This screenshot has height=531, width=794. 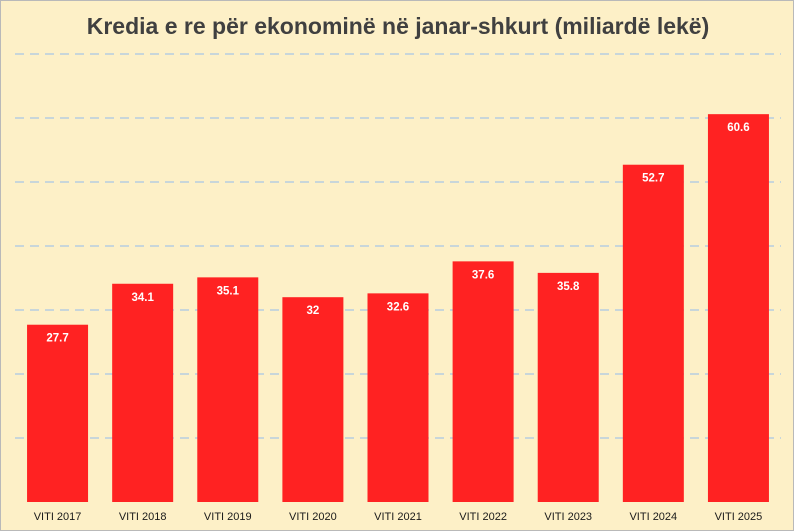 I want to click on data-label: 32.6, so click(x=398, y=307).